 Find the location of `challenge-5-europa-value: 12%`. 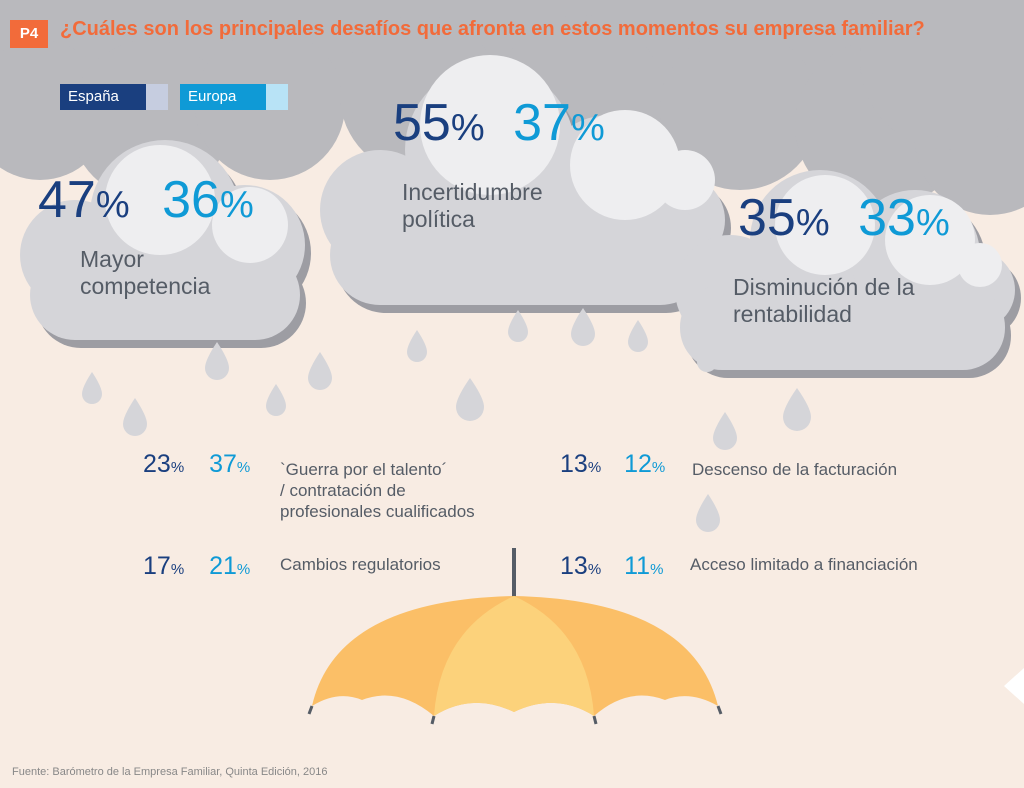

challenge-5-europa-value: 12% is located at coordinates (645, 464).